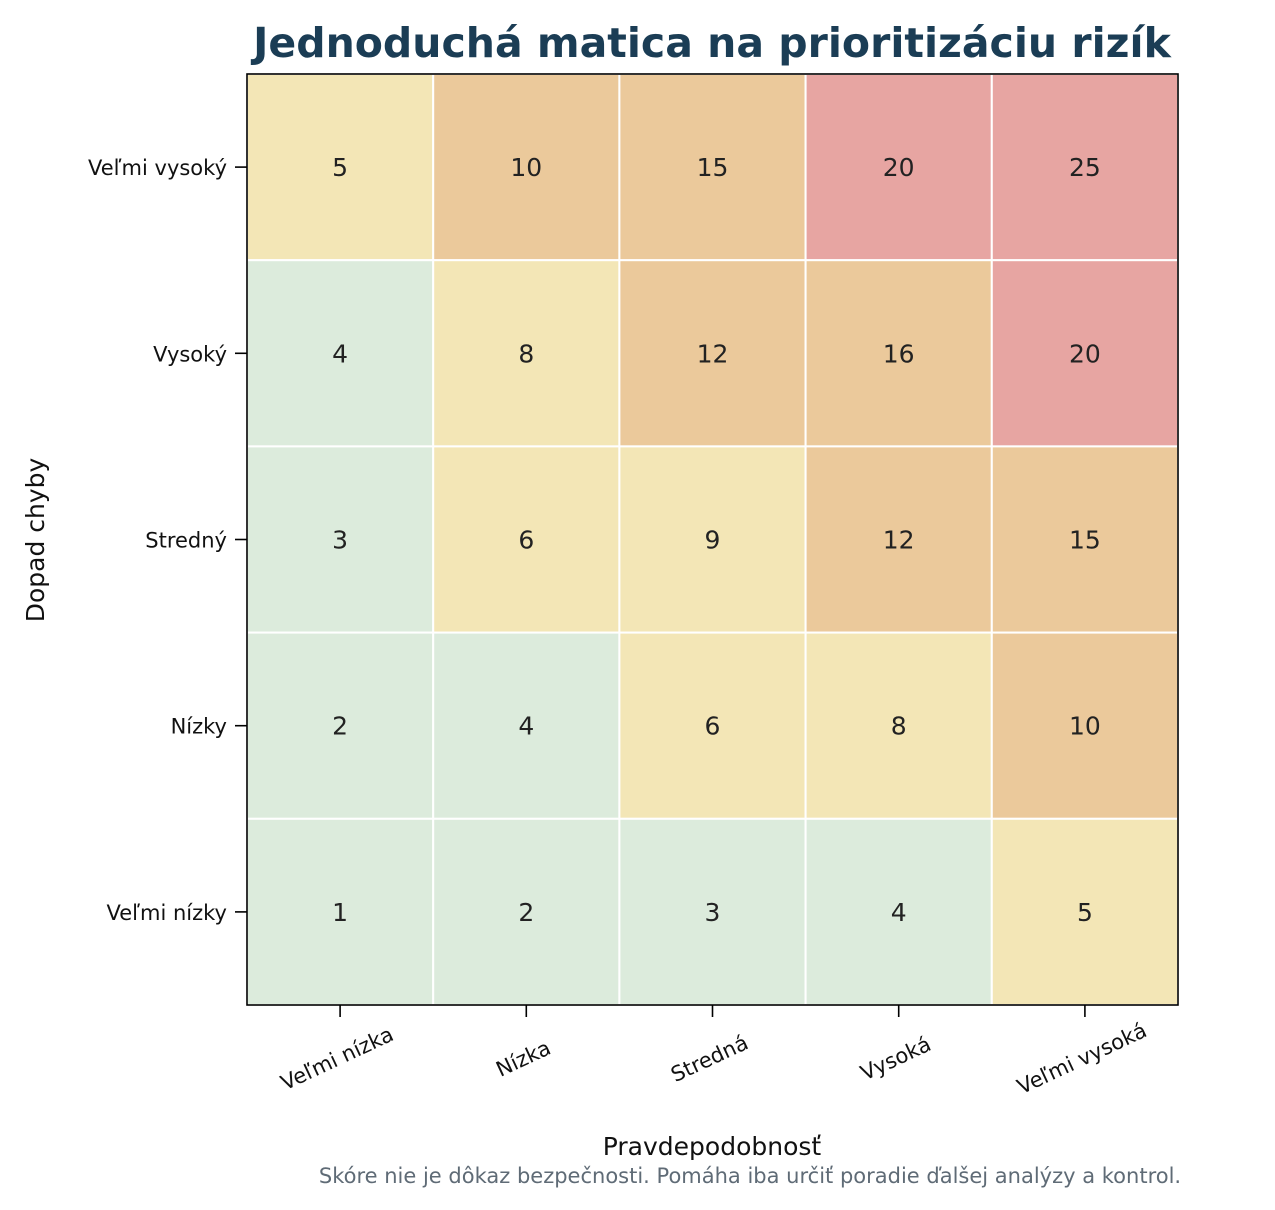 This screenshot has height=1210, width=1275. What do you see at coordinates (523, 1059) in the screenshot?
I see `x-tick-label: Nízka` at bounding box center [523, 1059].